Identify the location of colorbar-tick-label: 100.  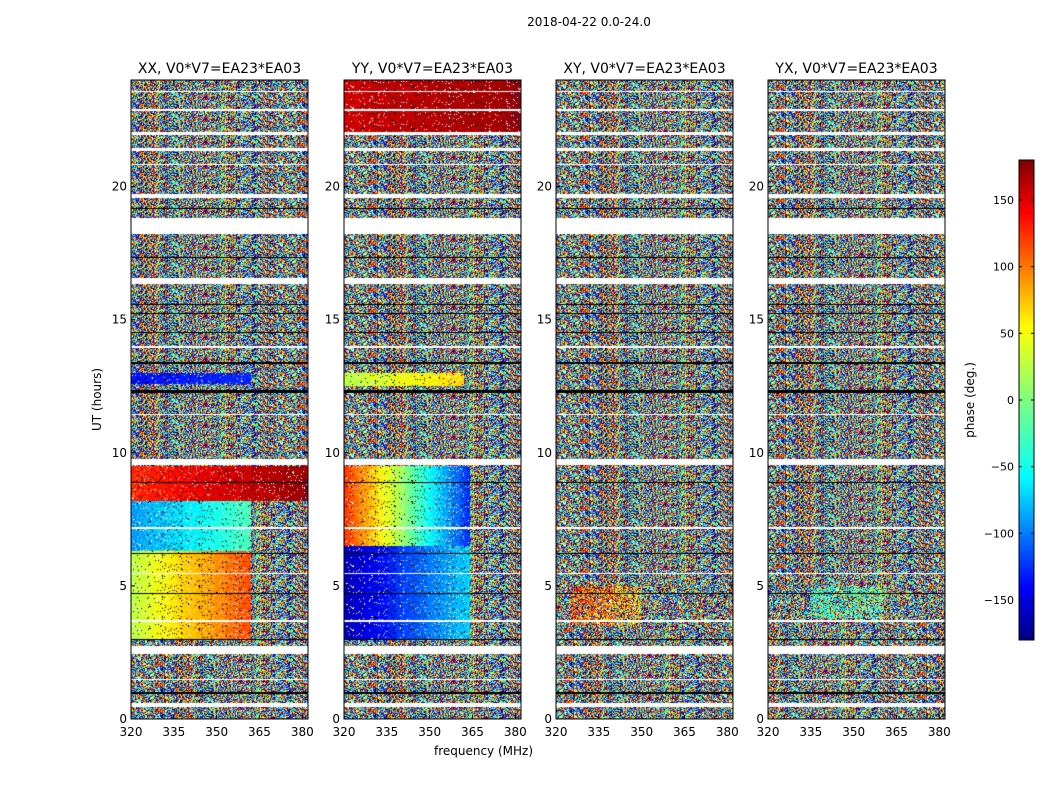
(1003, 267).